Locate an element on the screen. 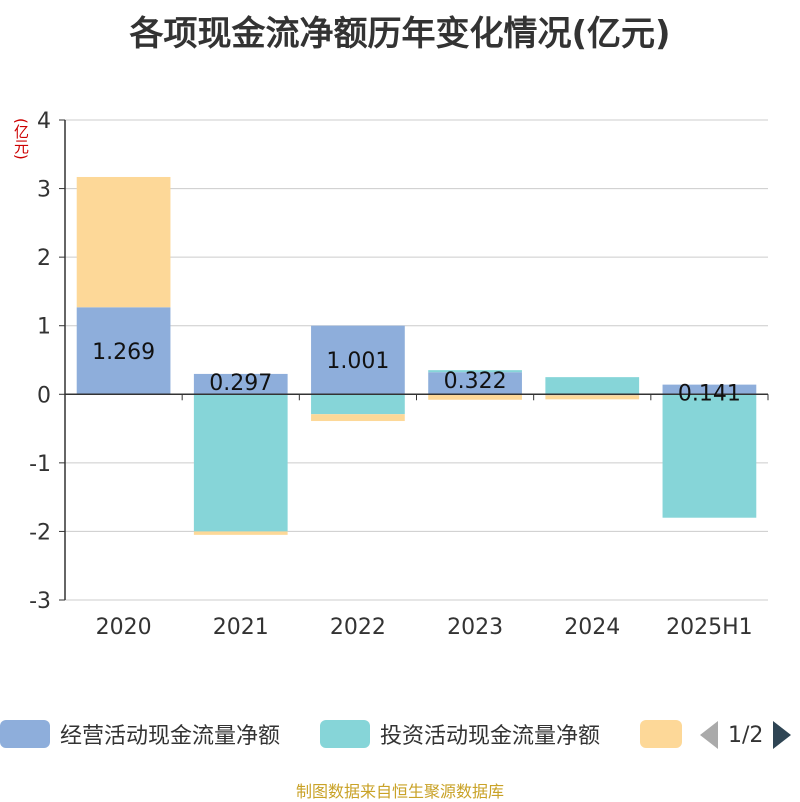  bar-operating-2020 is located at coordinates (123, 351).